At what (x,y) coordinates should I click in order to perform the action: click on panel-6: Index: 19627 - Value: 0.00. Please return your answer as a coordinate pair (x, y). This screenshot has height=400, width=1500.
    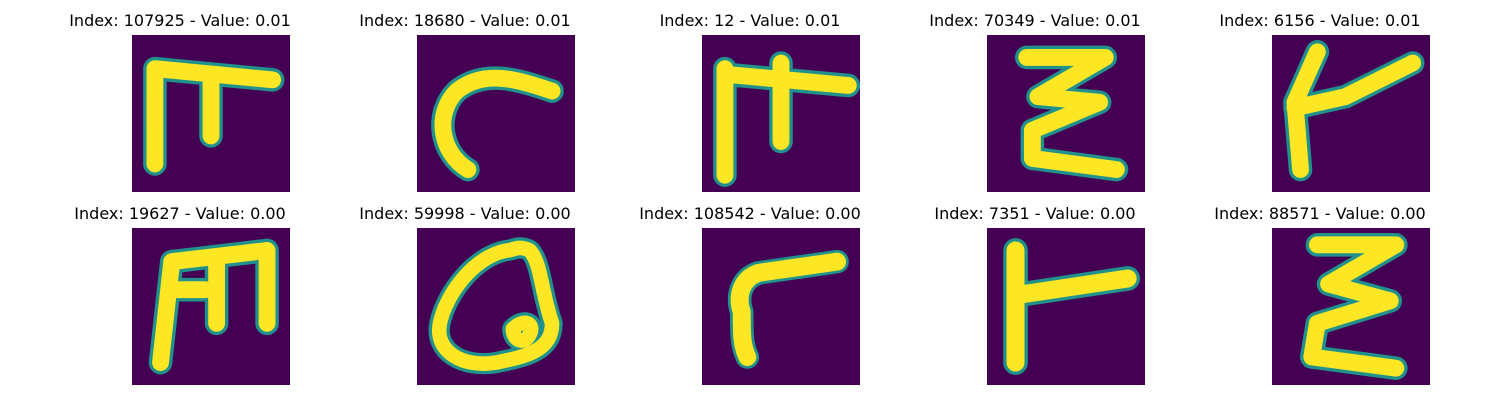
    Looking at the image, I should click on (180, 289).